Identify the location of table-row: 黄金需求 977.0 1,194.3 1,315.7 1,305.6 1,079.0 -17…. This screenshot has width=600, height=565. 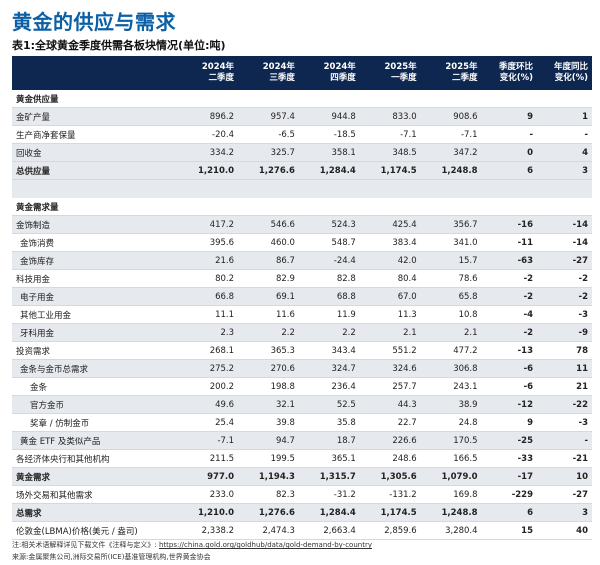
(302, 476).